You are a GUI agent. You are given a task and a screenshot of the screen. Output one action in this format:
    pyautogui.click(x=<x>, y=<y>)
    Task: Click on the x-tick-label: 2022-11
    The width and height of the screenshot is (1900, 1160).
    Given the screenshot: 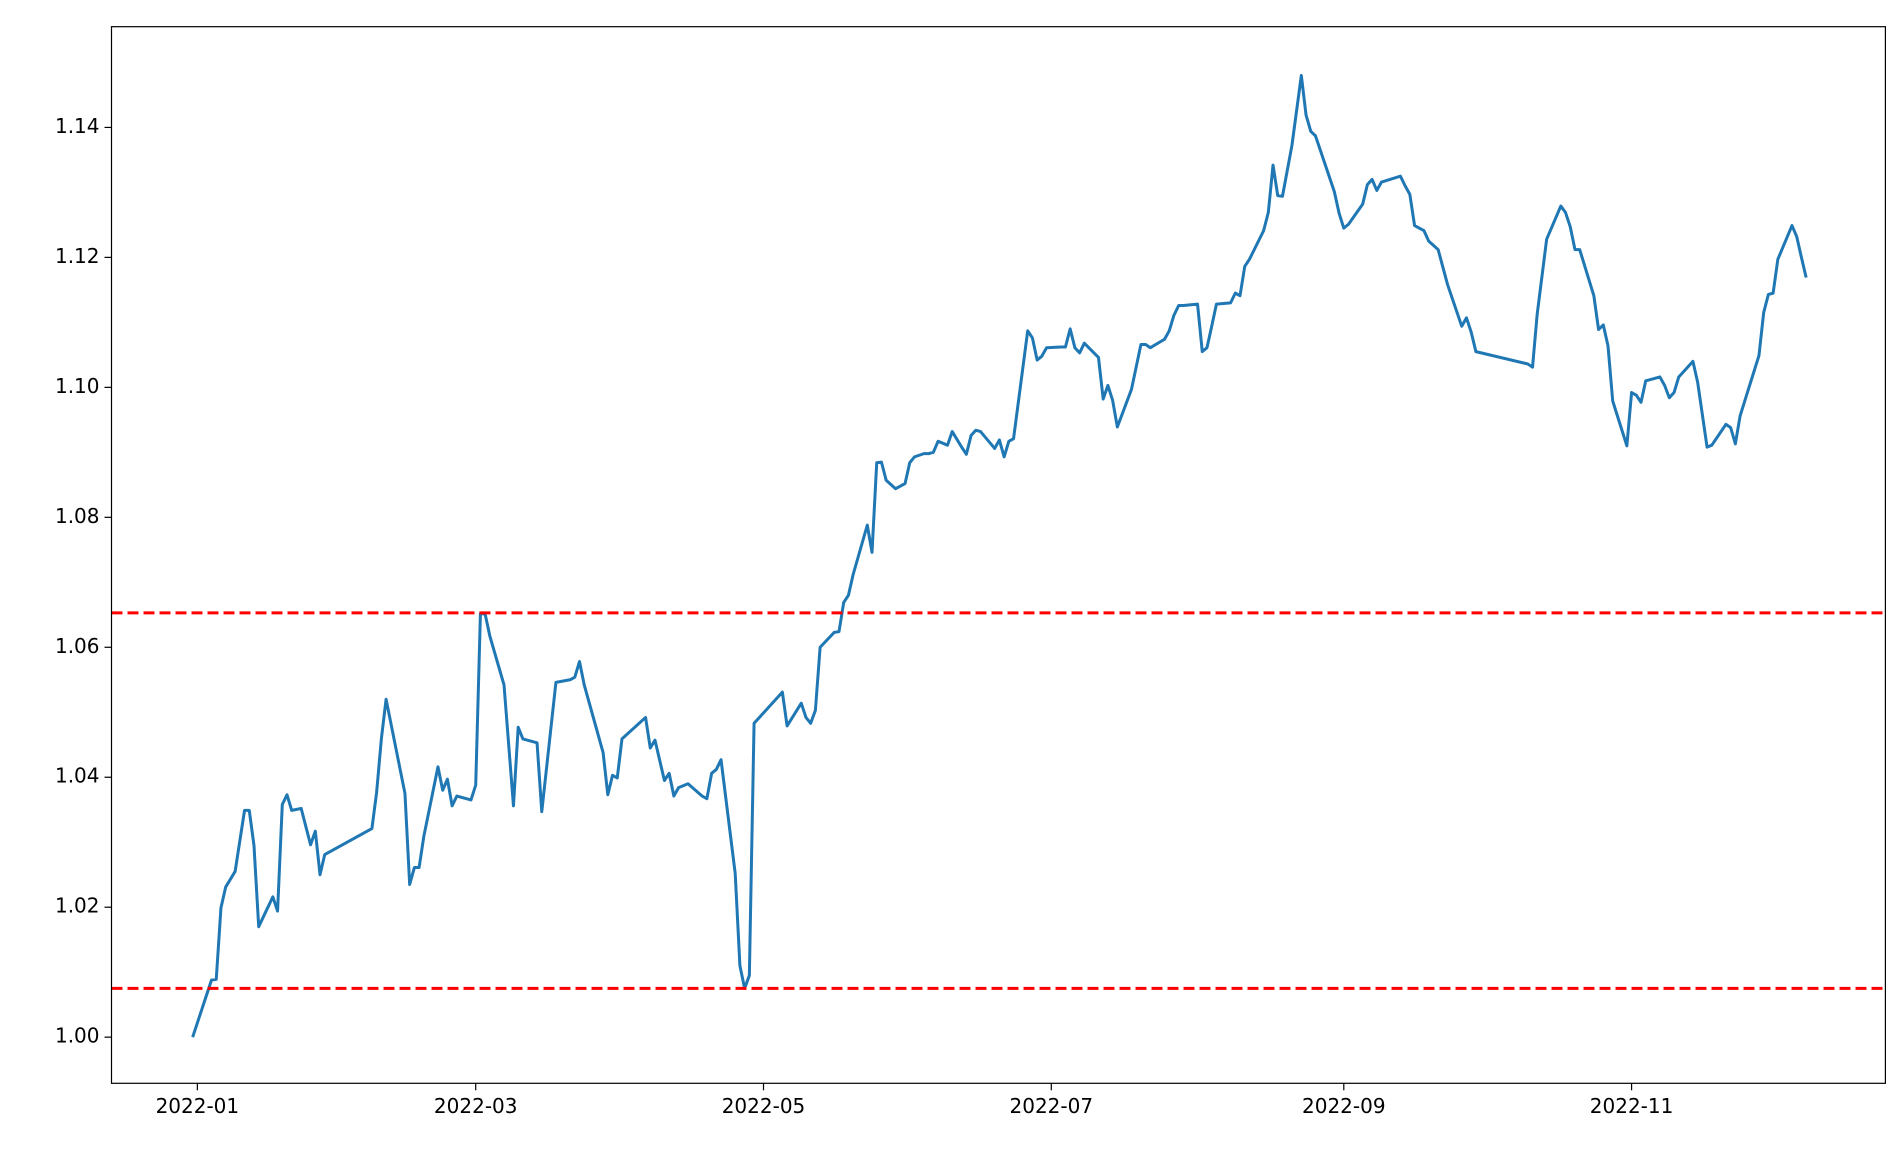 What is the action you would take?
    pyautogui.click(x=1632, y=1106)
    